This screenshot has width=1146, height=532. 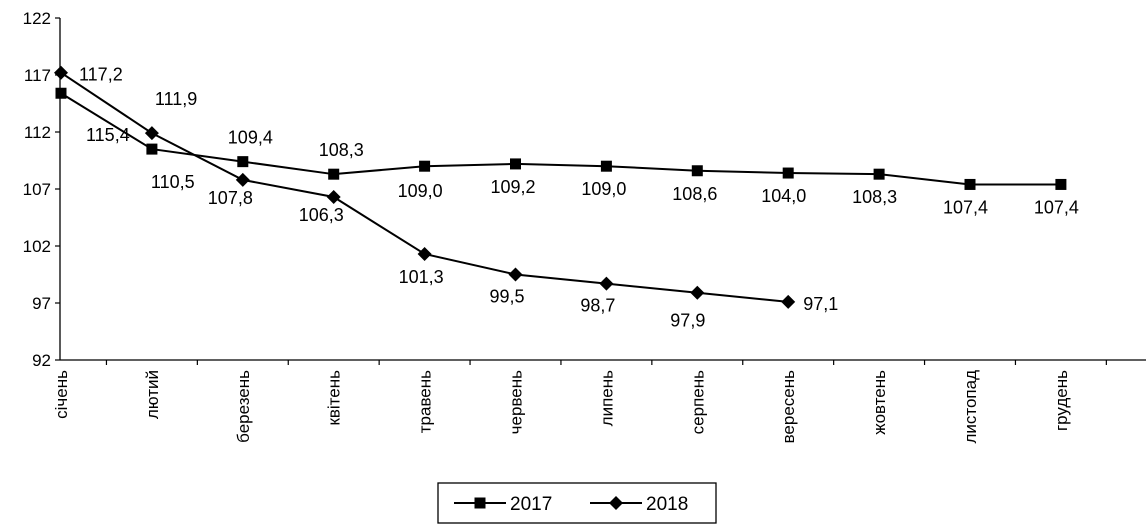 I want to click on x-tick-label: серпень, so click(x=697, y=402).